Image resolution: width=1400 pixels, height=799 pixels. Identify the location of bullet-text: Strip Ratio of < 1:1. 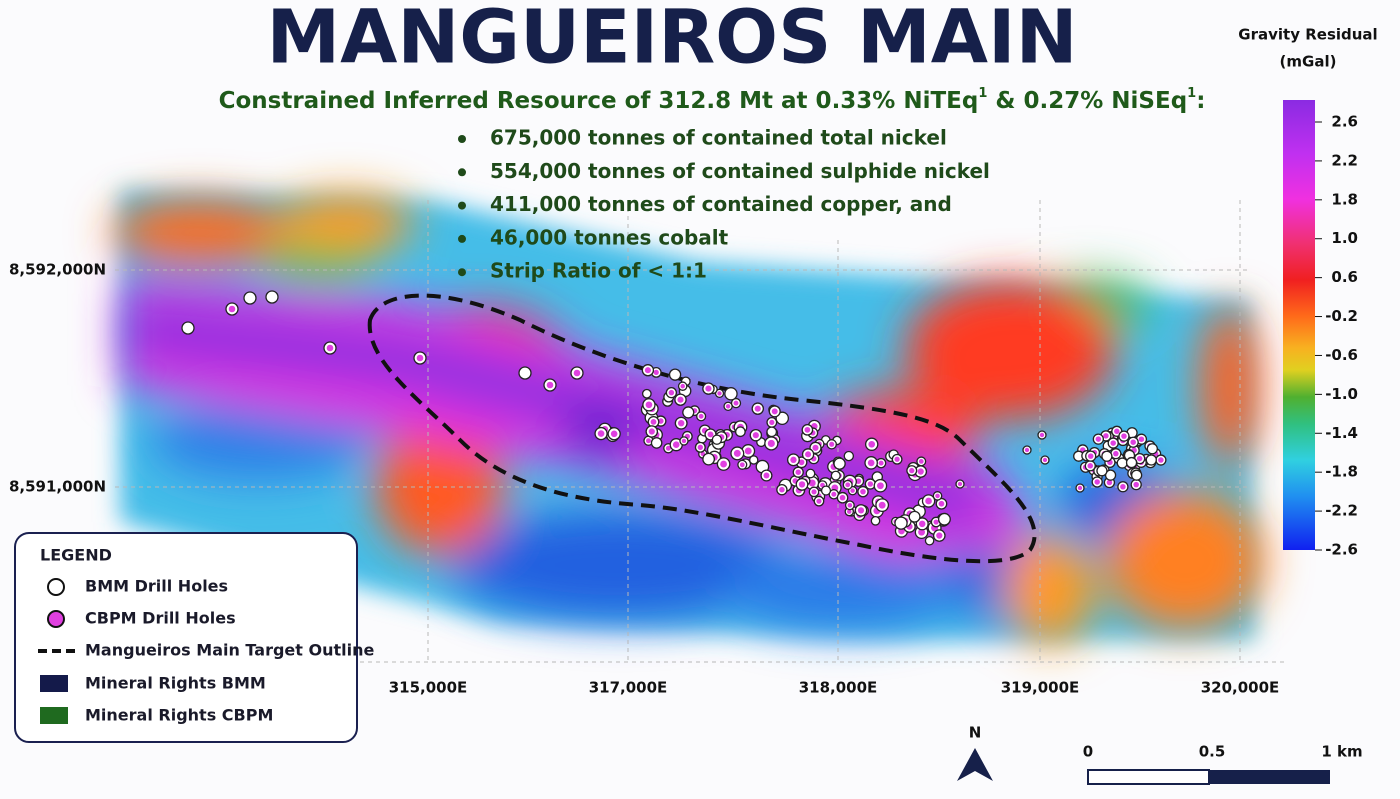
(598, 271).